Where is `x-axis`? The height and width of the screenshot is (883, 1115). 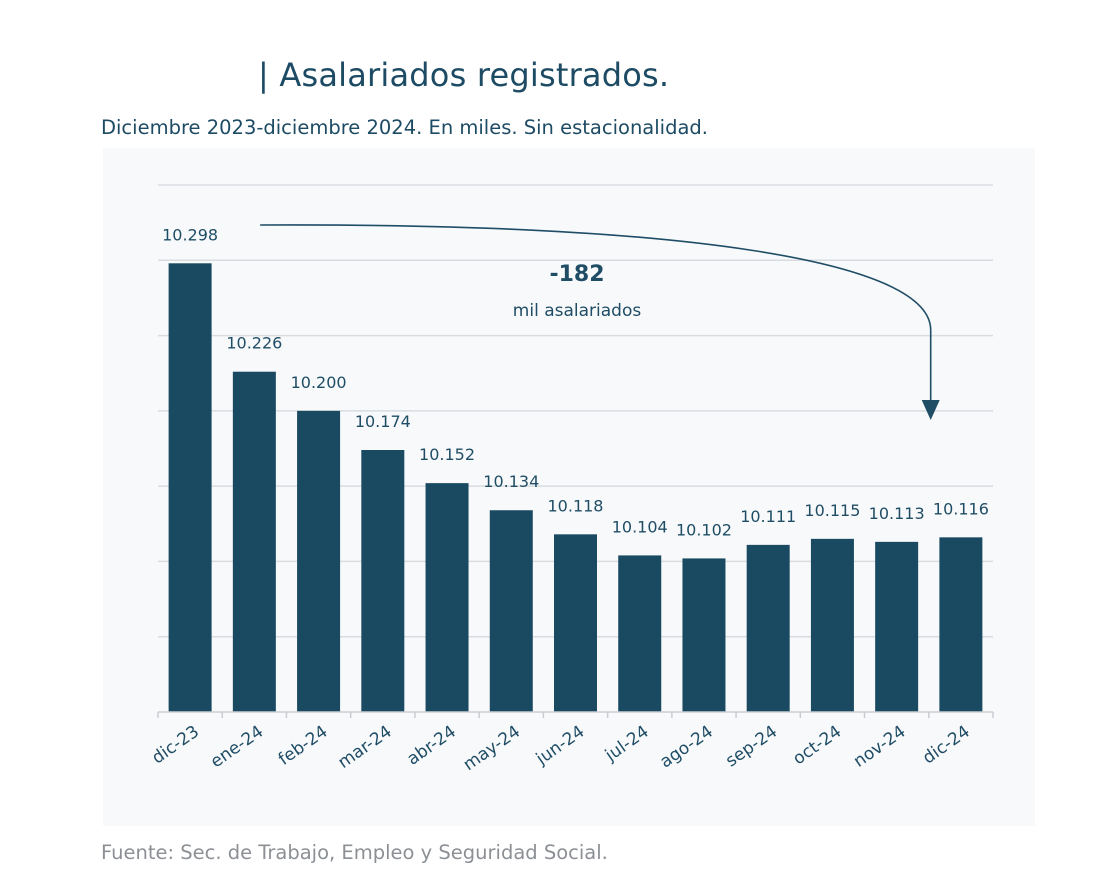
x-axis is located at coordinates (575, 714).